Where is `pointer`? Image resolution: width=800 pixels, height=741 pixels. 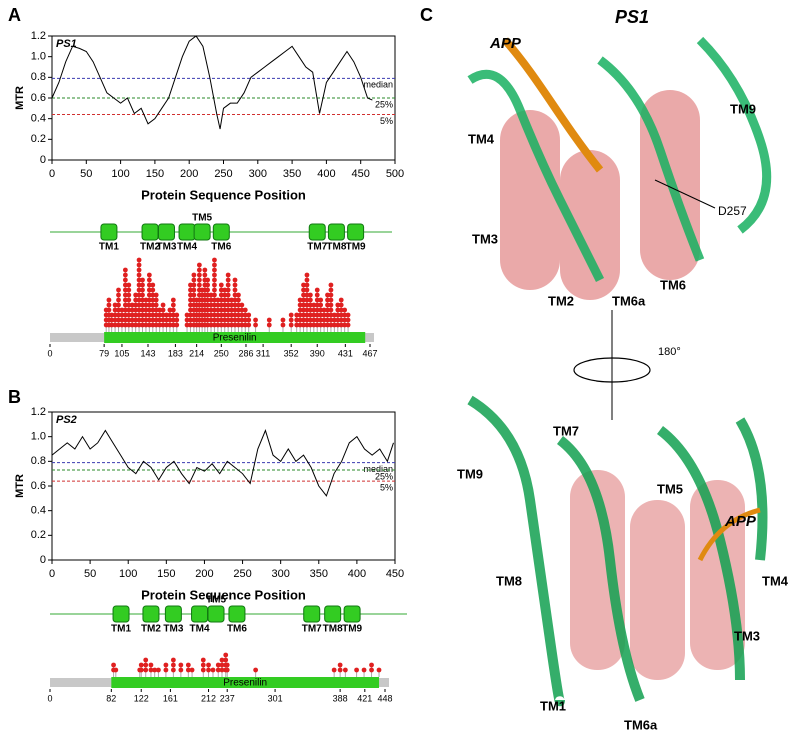
pointer is located at coordinates (685, 194).